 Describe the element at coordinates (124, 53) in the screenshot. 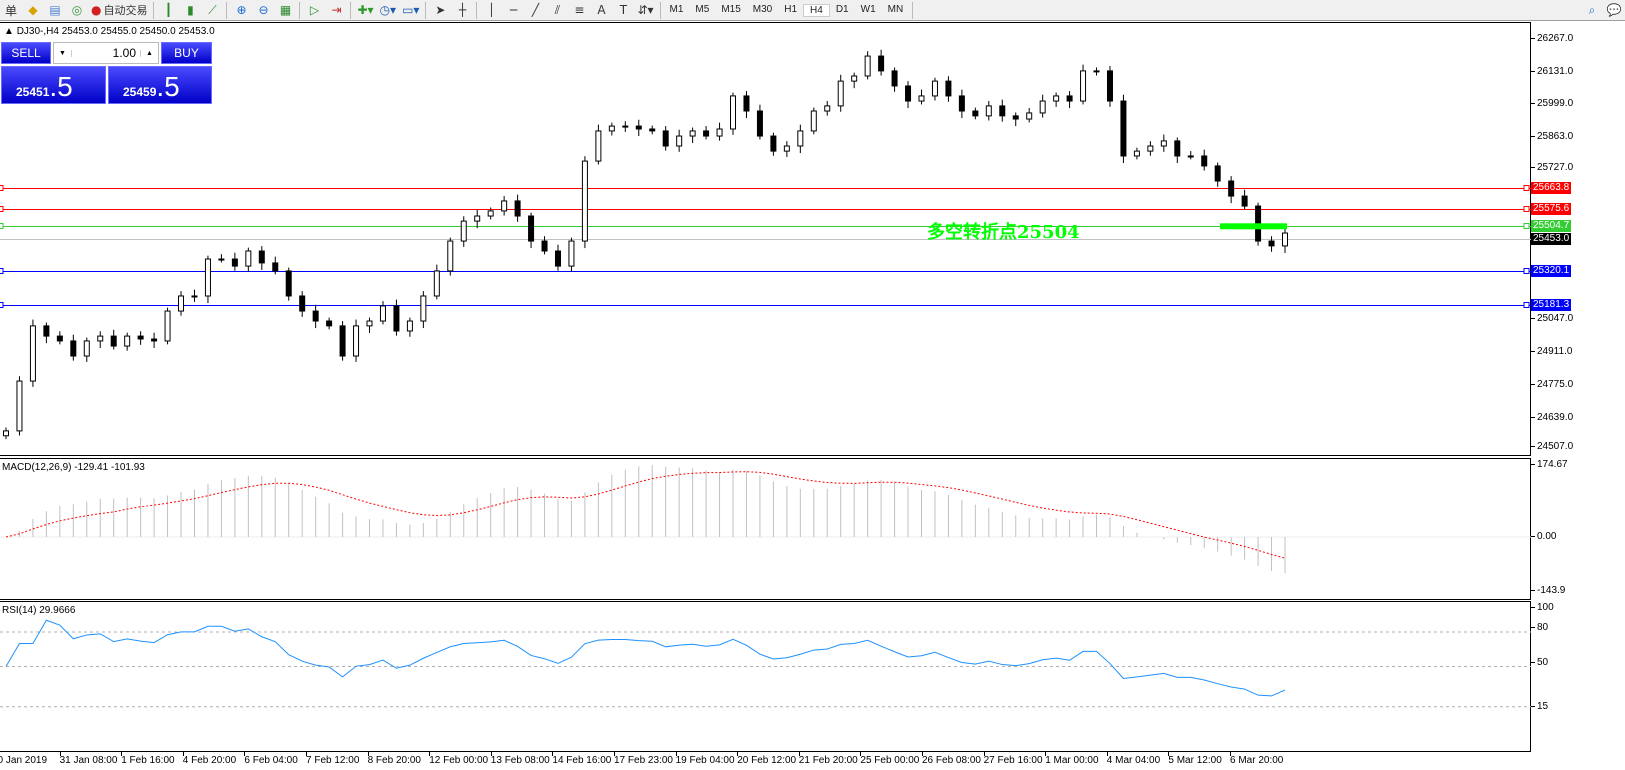

I see `lot-input: 1.00` at that location.